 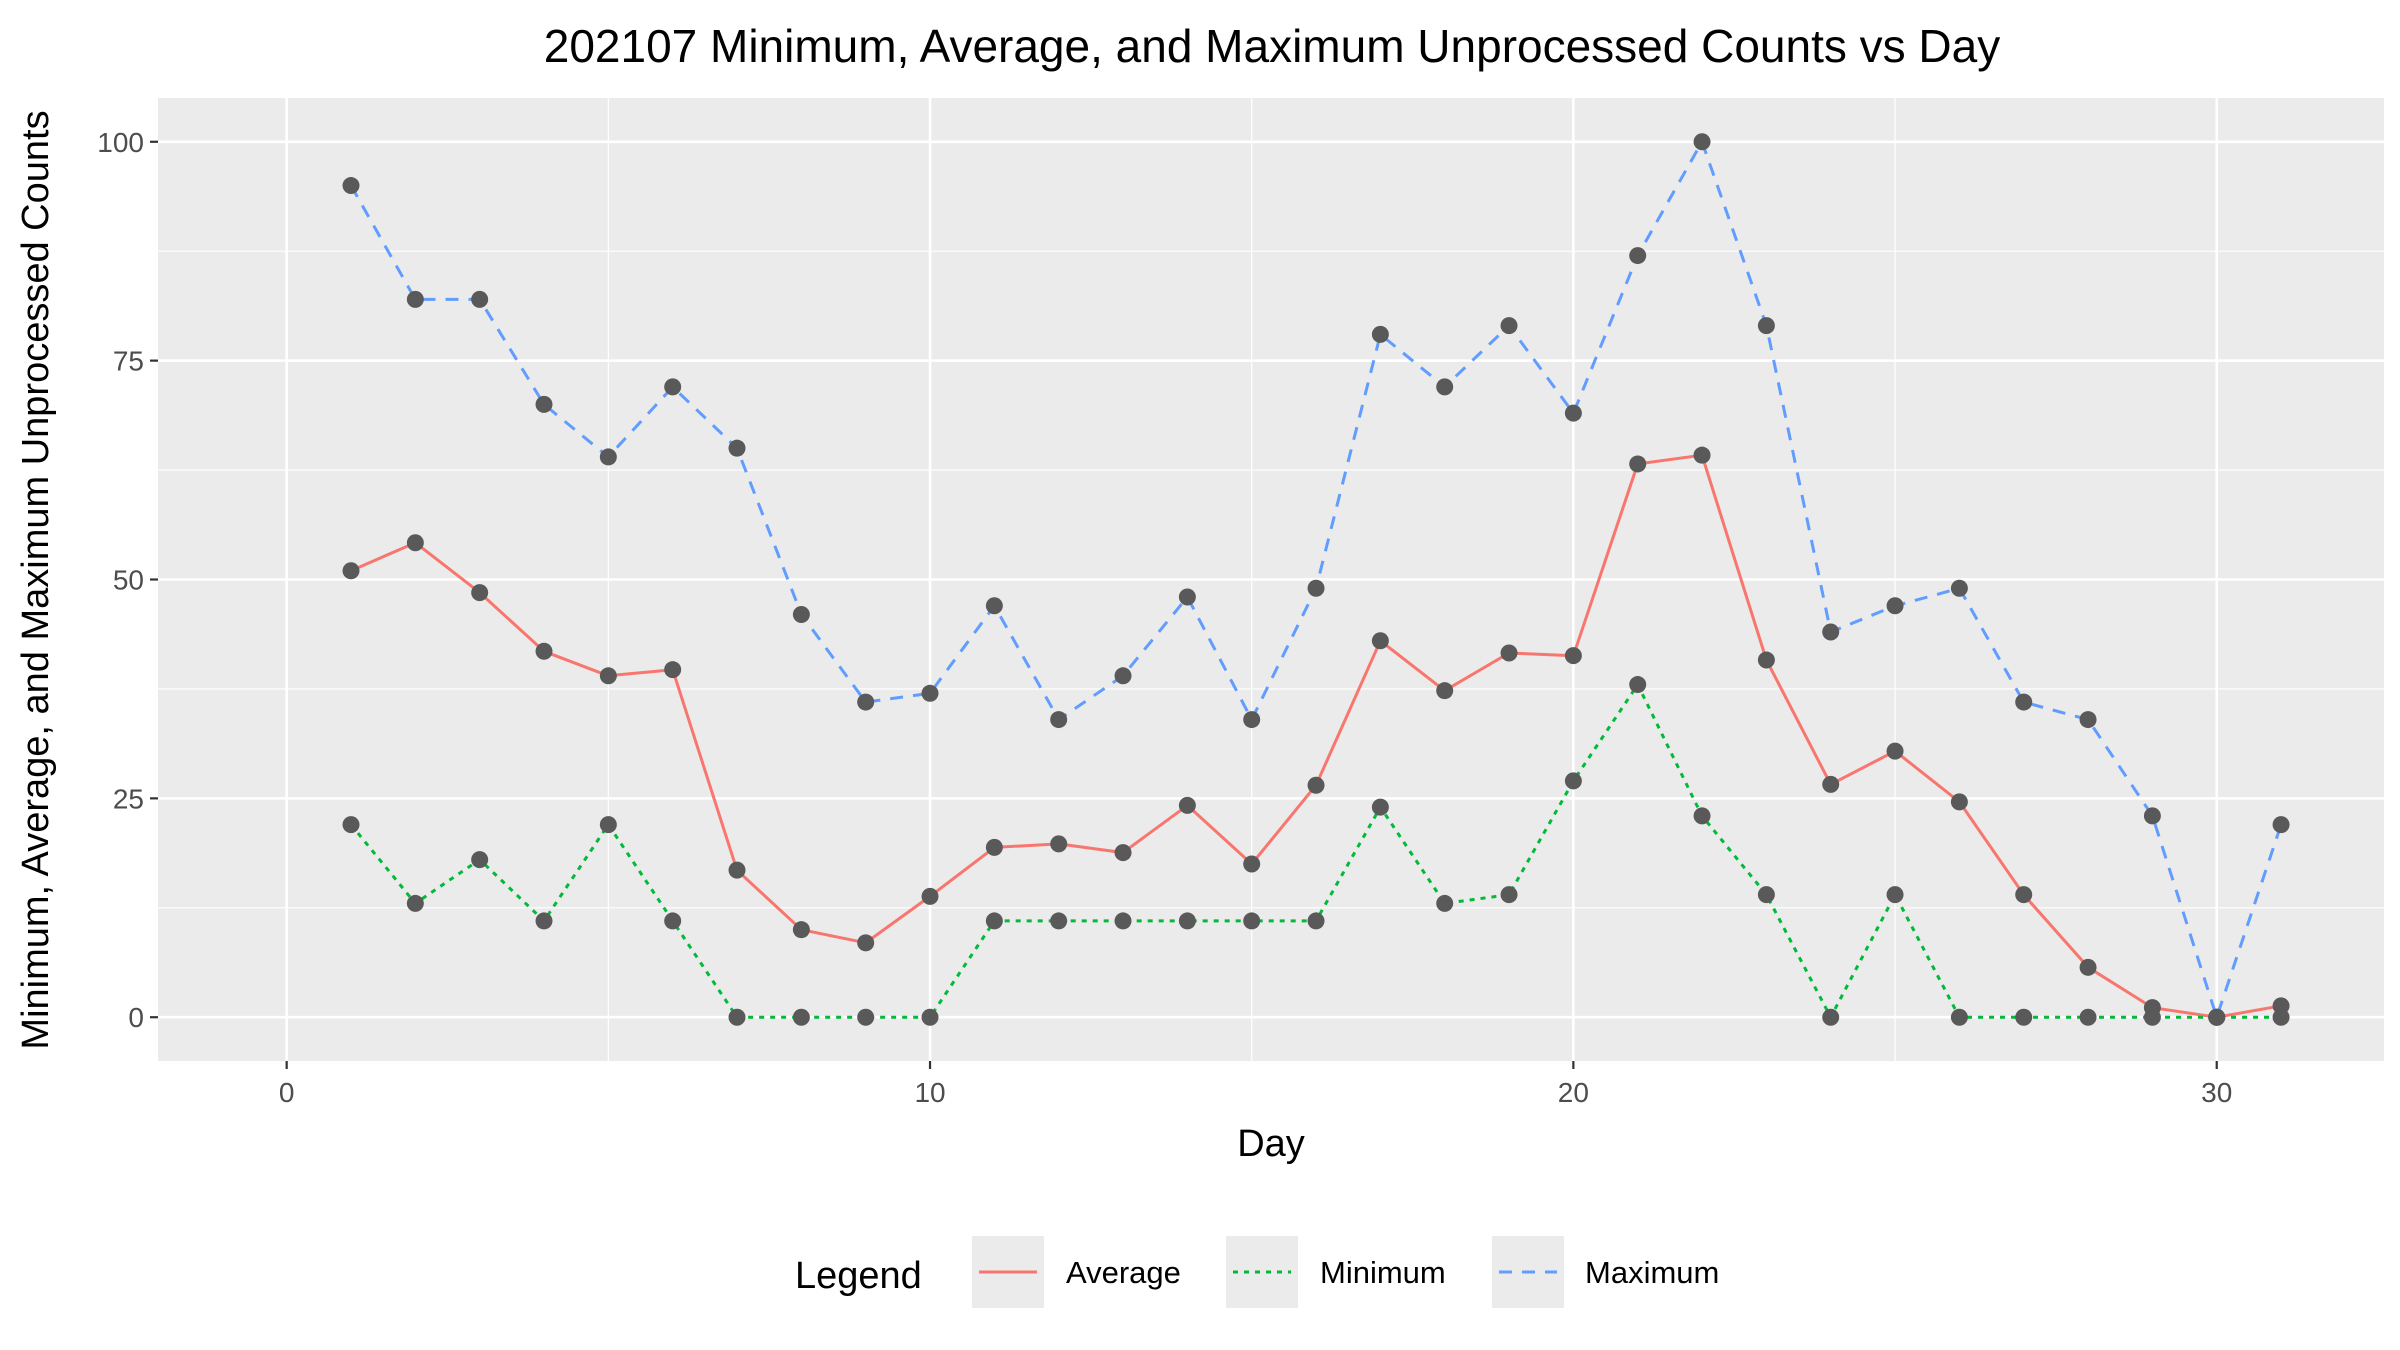 I want to click on x-tick-label: 10, so click(x=929, y=1092).